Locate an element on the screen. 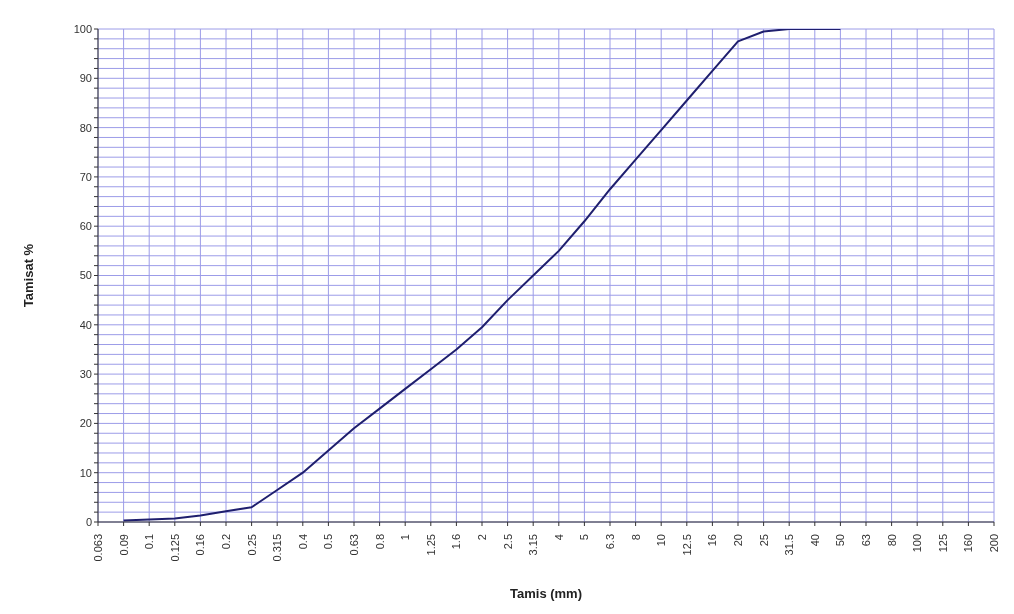 This screenshot has height=614, width=1014. y-tick-label: 50 is located at coordinates (85, 275).